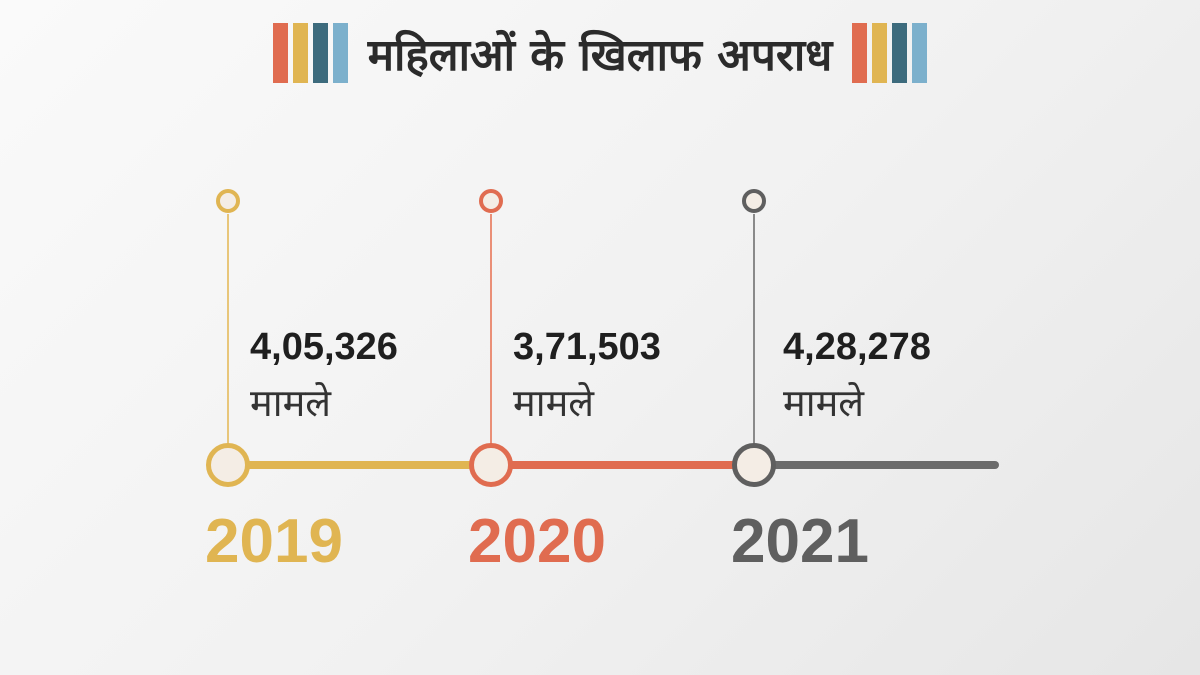 The image size is (1200, 675). I want to click on year-label-2019: 2019, so click(274, 541).